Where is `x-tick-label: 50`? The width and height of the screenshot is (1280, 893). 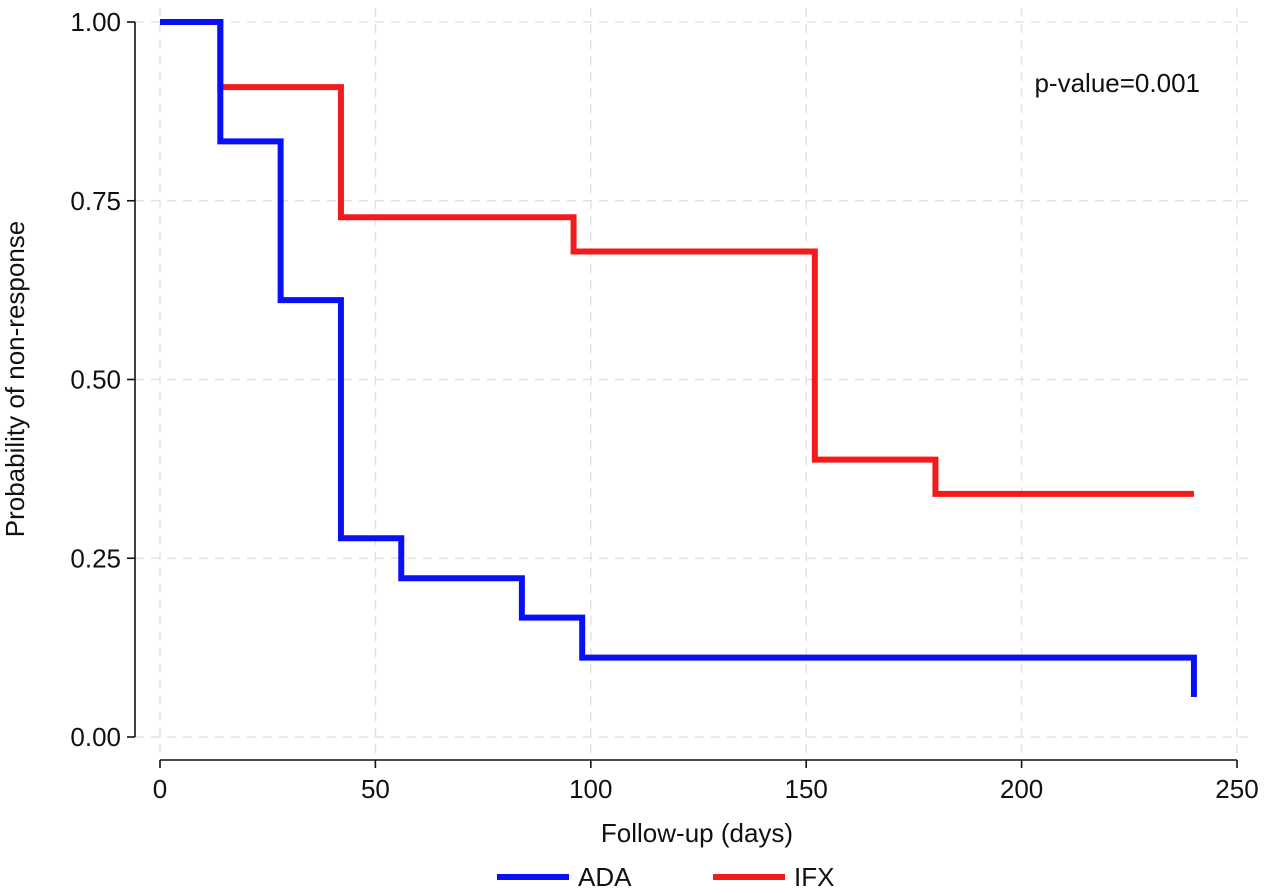
x-tick-label: 50 is located at coordinates (375, 789).